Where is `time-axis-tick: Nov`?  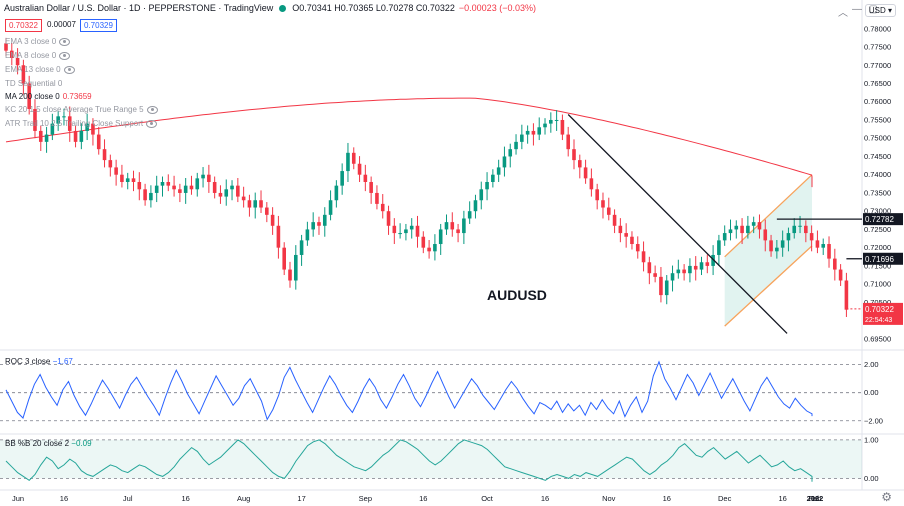 time-axis-tick: Nov is located at coordinates (609, 498).